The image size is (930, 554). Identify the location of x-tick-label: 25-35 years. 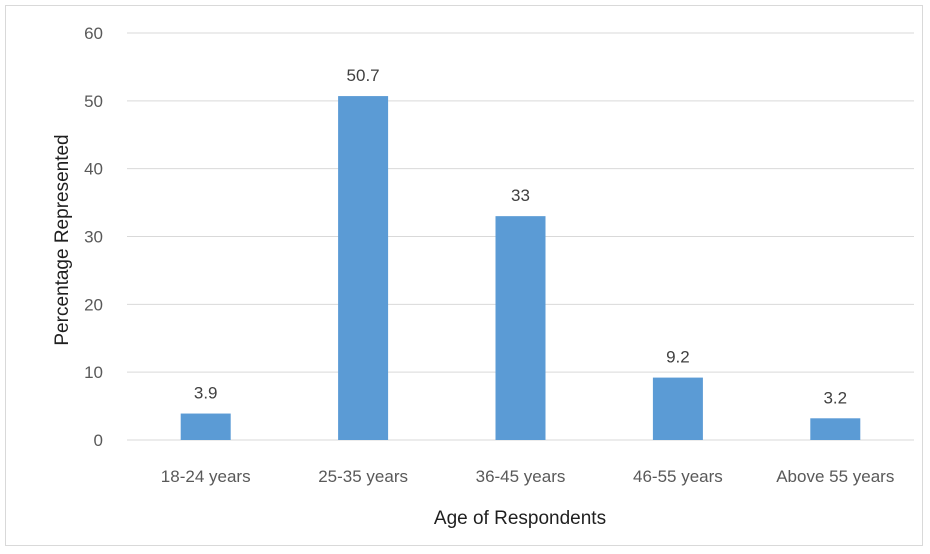
(363, 476).